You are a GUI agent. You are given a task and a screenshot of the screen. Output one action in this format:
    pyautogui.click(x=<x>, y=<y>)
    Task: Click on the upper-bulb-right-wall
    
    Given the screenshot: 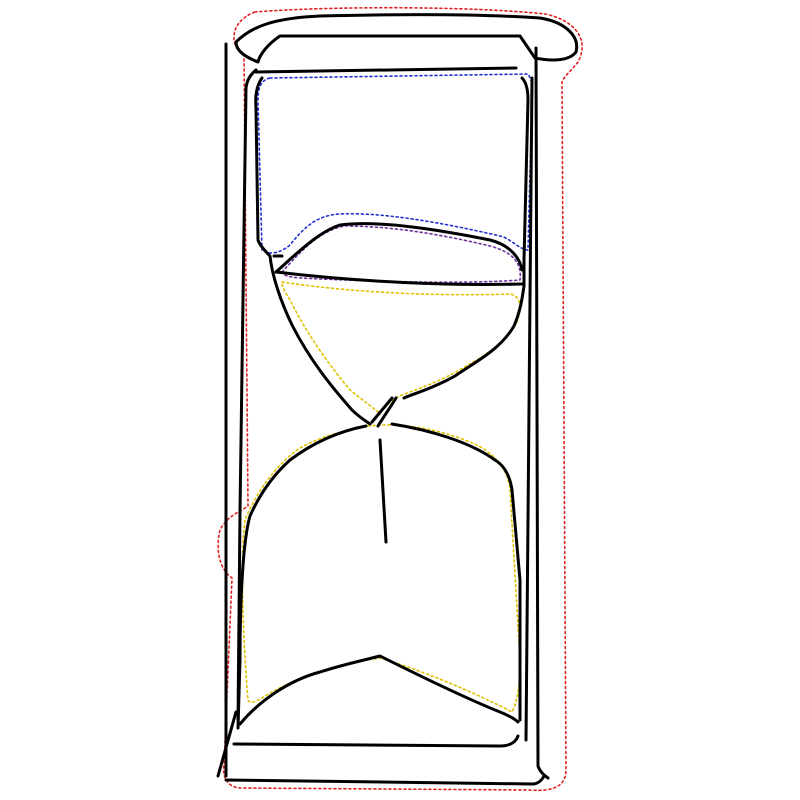 What is the action you would take?
    pyautogui.click(x=525, y=182)
    